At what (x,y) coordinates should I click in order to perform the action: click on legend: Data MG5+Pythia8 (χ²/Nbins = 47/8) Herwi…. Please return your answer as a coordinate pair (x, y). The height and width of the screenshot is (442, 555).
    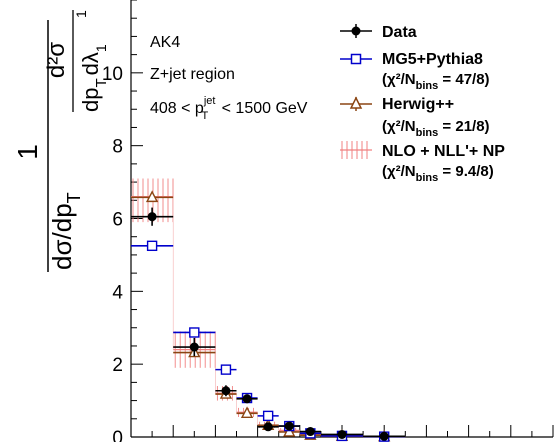
    Looking at the image, I should click on (422, 104).